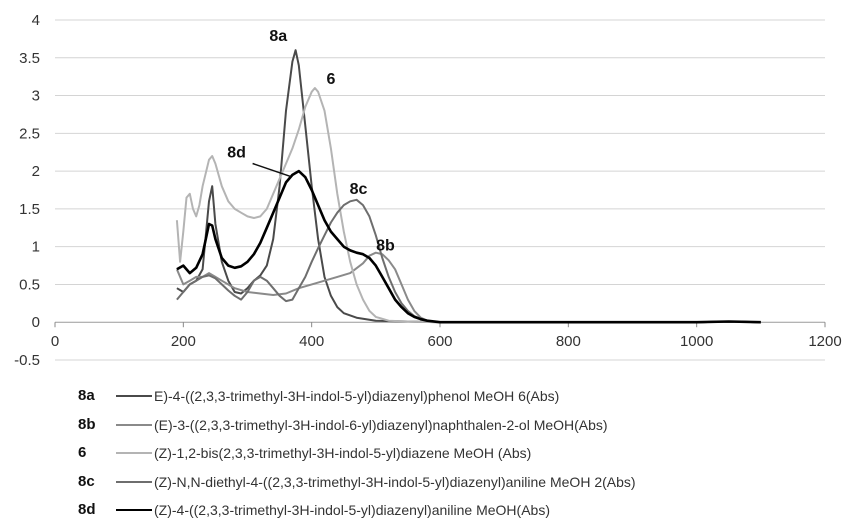  What do you see at coordinates (183, 341) in the screenshot?
I see `x-tick-label: 200` at bounding box center [183, 341].